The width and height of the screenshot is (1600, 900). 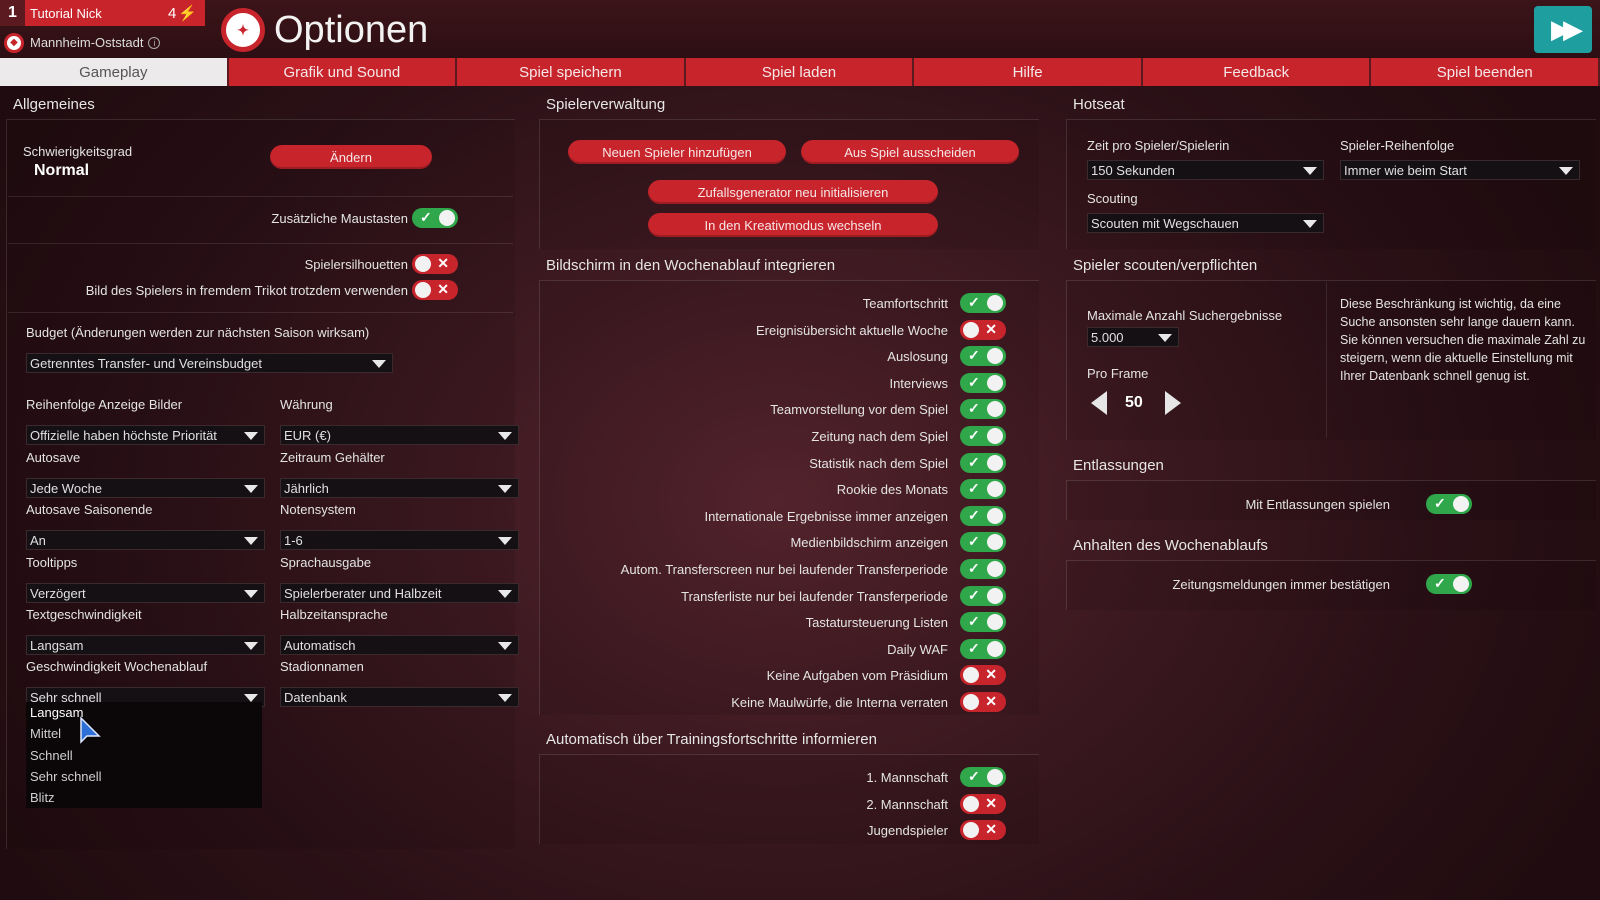 What do you see at coordinates (57, 712) in the screenshot?
I see `option-langsam: Langsam` at bounding box center [57, 712].